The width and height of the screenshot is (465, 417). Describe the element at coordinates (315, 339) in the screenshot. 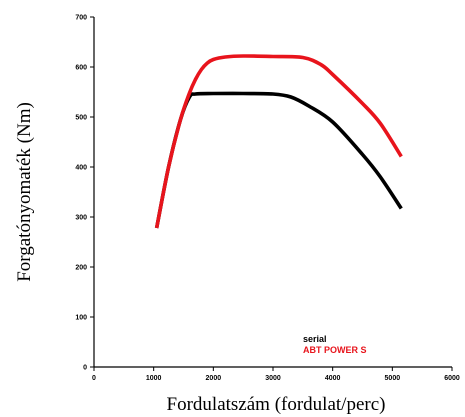

I see `legend-entry-0: serial` at that location.